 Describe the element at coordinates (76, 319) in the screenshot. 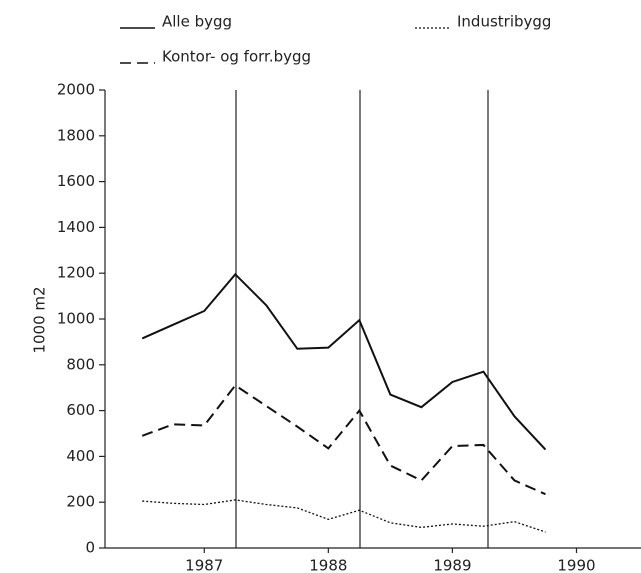

I see `y-tick-label: 1000` at that location.